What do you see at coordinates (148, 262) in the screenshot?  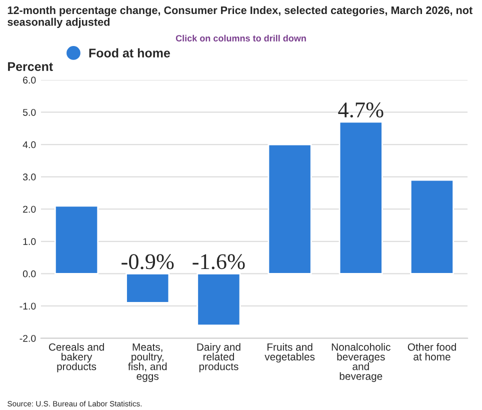 I see `data-label: -0.9%` at bounding box center [148, 262].